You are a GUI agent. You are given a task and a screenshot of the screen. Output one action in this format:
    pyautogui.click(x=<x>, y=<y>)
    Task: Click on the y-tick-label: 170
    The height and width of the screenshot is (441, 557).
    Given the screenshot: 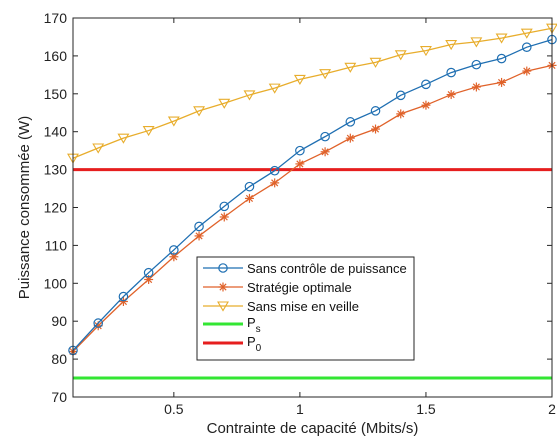 What is the action you would take?
    pyautogui.click(x=56, y=18)
    